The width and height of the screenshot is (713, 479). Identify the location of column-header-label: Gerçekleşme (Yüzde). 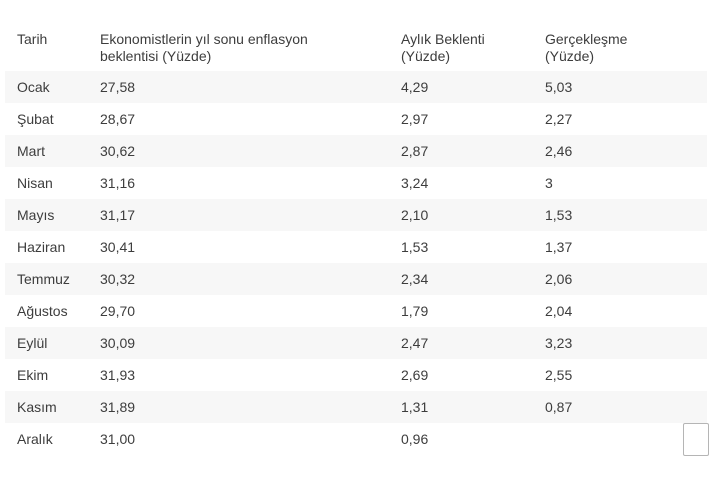
(586, 47).